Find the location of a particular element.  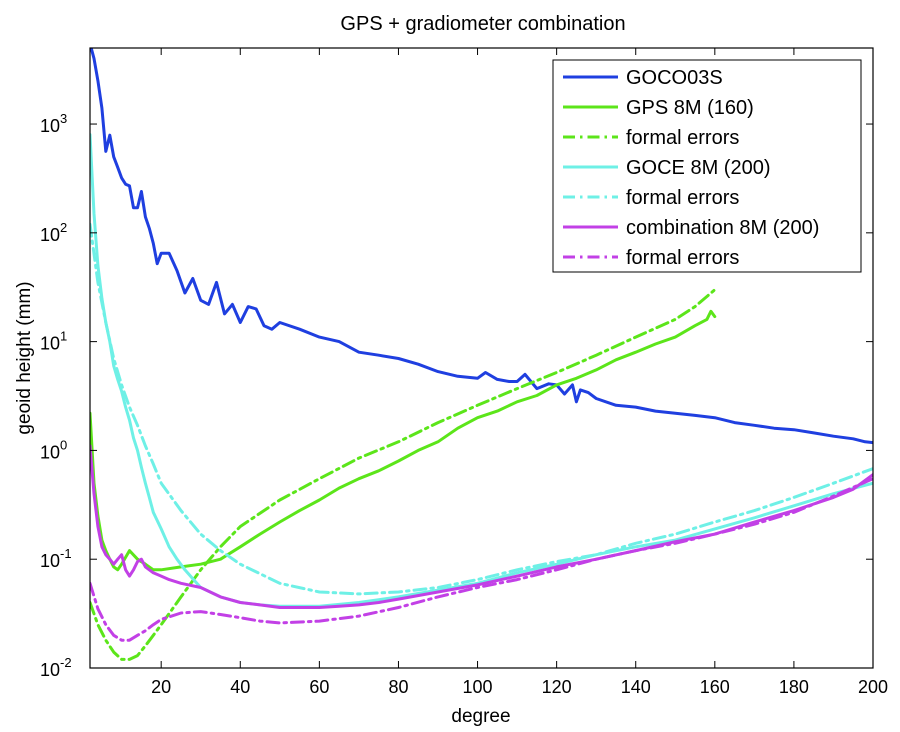

y-tick-exponent: -1 is located at coordinates (66, 553).